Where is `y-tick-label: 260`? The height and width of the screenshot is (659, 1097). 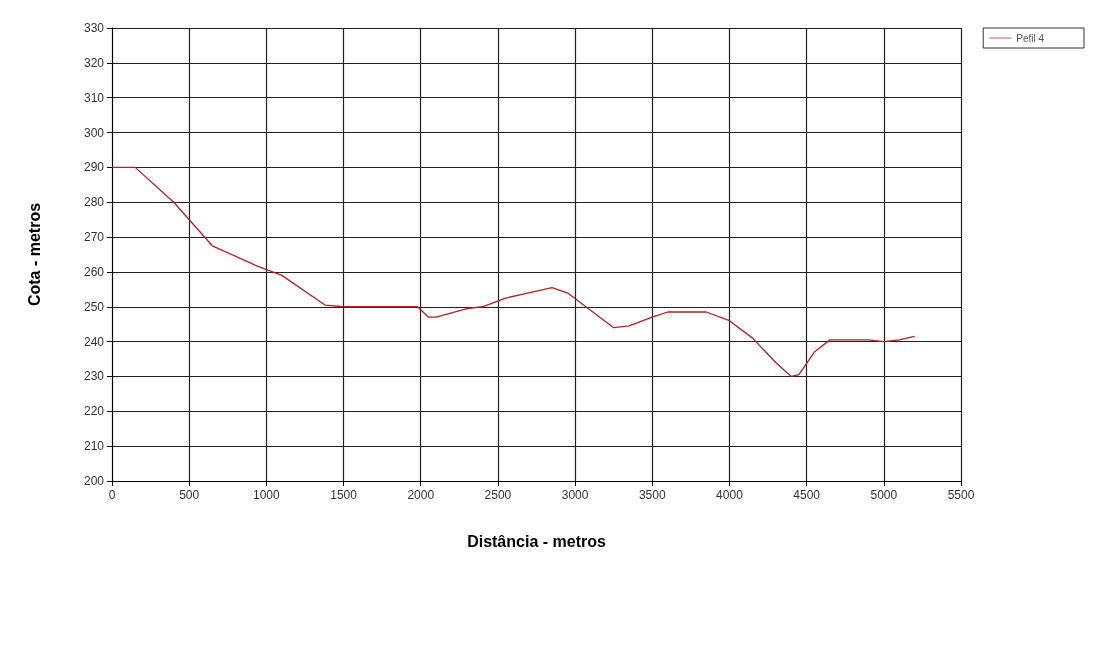
y-tick-label: 260 is located at coordinates (94, 271).